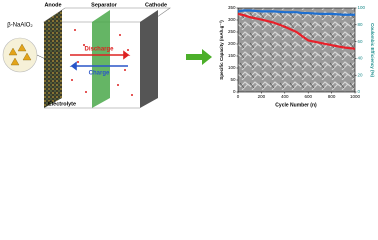 This screenshot has width=378, height=240. Describe the element at coordinates (62, 104) in the screenshot. I see `electrolyte-label: Electrolyte` at that location.